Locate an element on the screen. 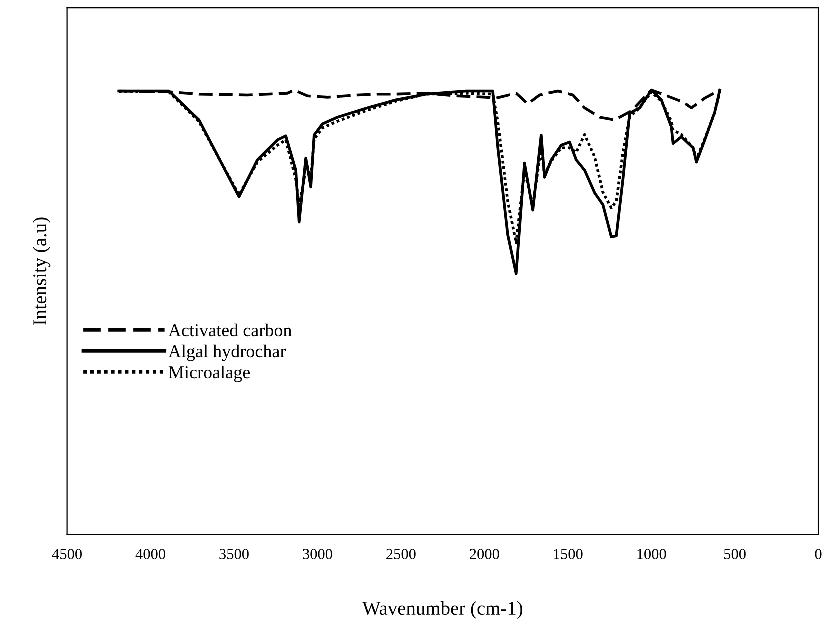 The height and width of the screenshot is (624, 831). x-tick-label: 1500 is located at coordinates (568, 554).